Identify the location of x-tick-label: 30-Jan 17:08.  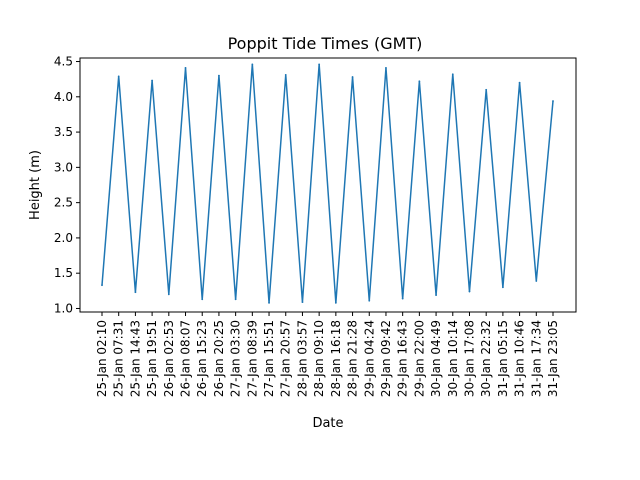
(469, 358).